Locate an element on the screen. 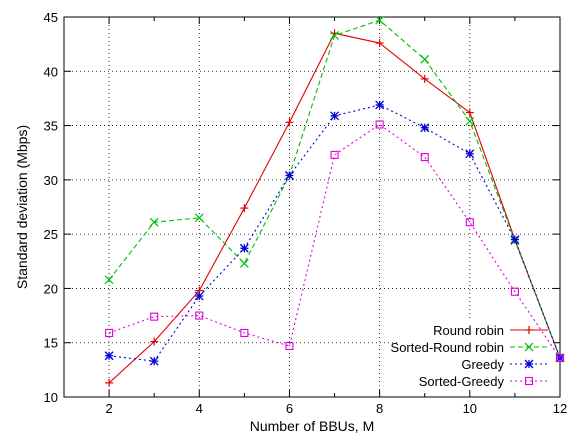 This screenshot has height=437, width=584. legend-label: Sorted-Round robin is located at coordinates (447, 347).